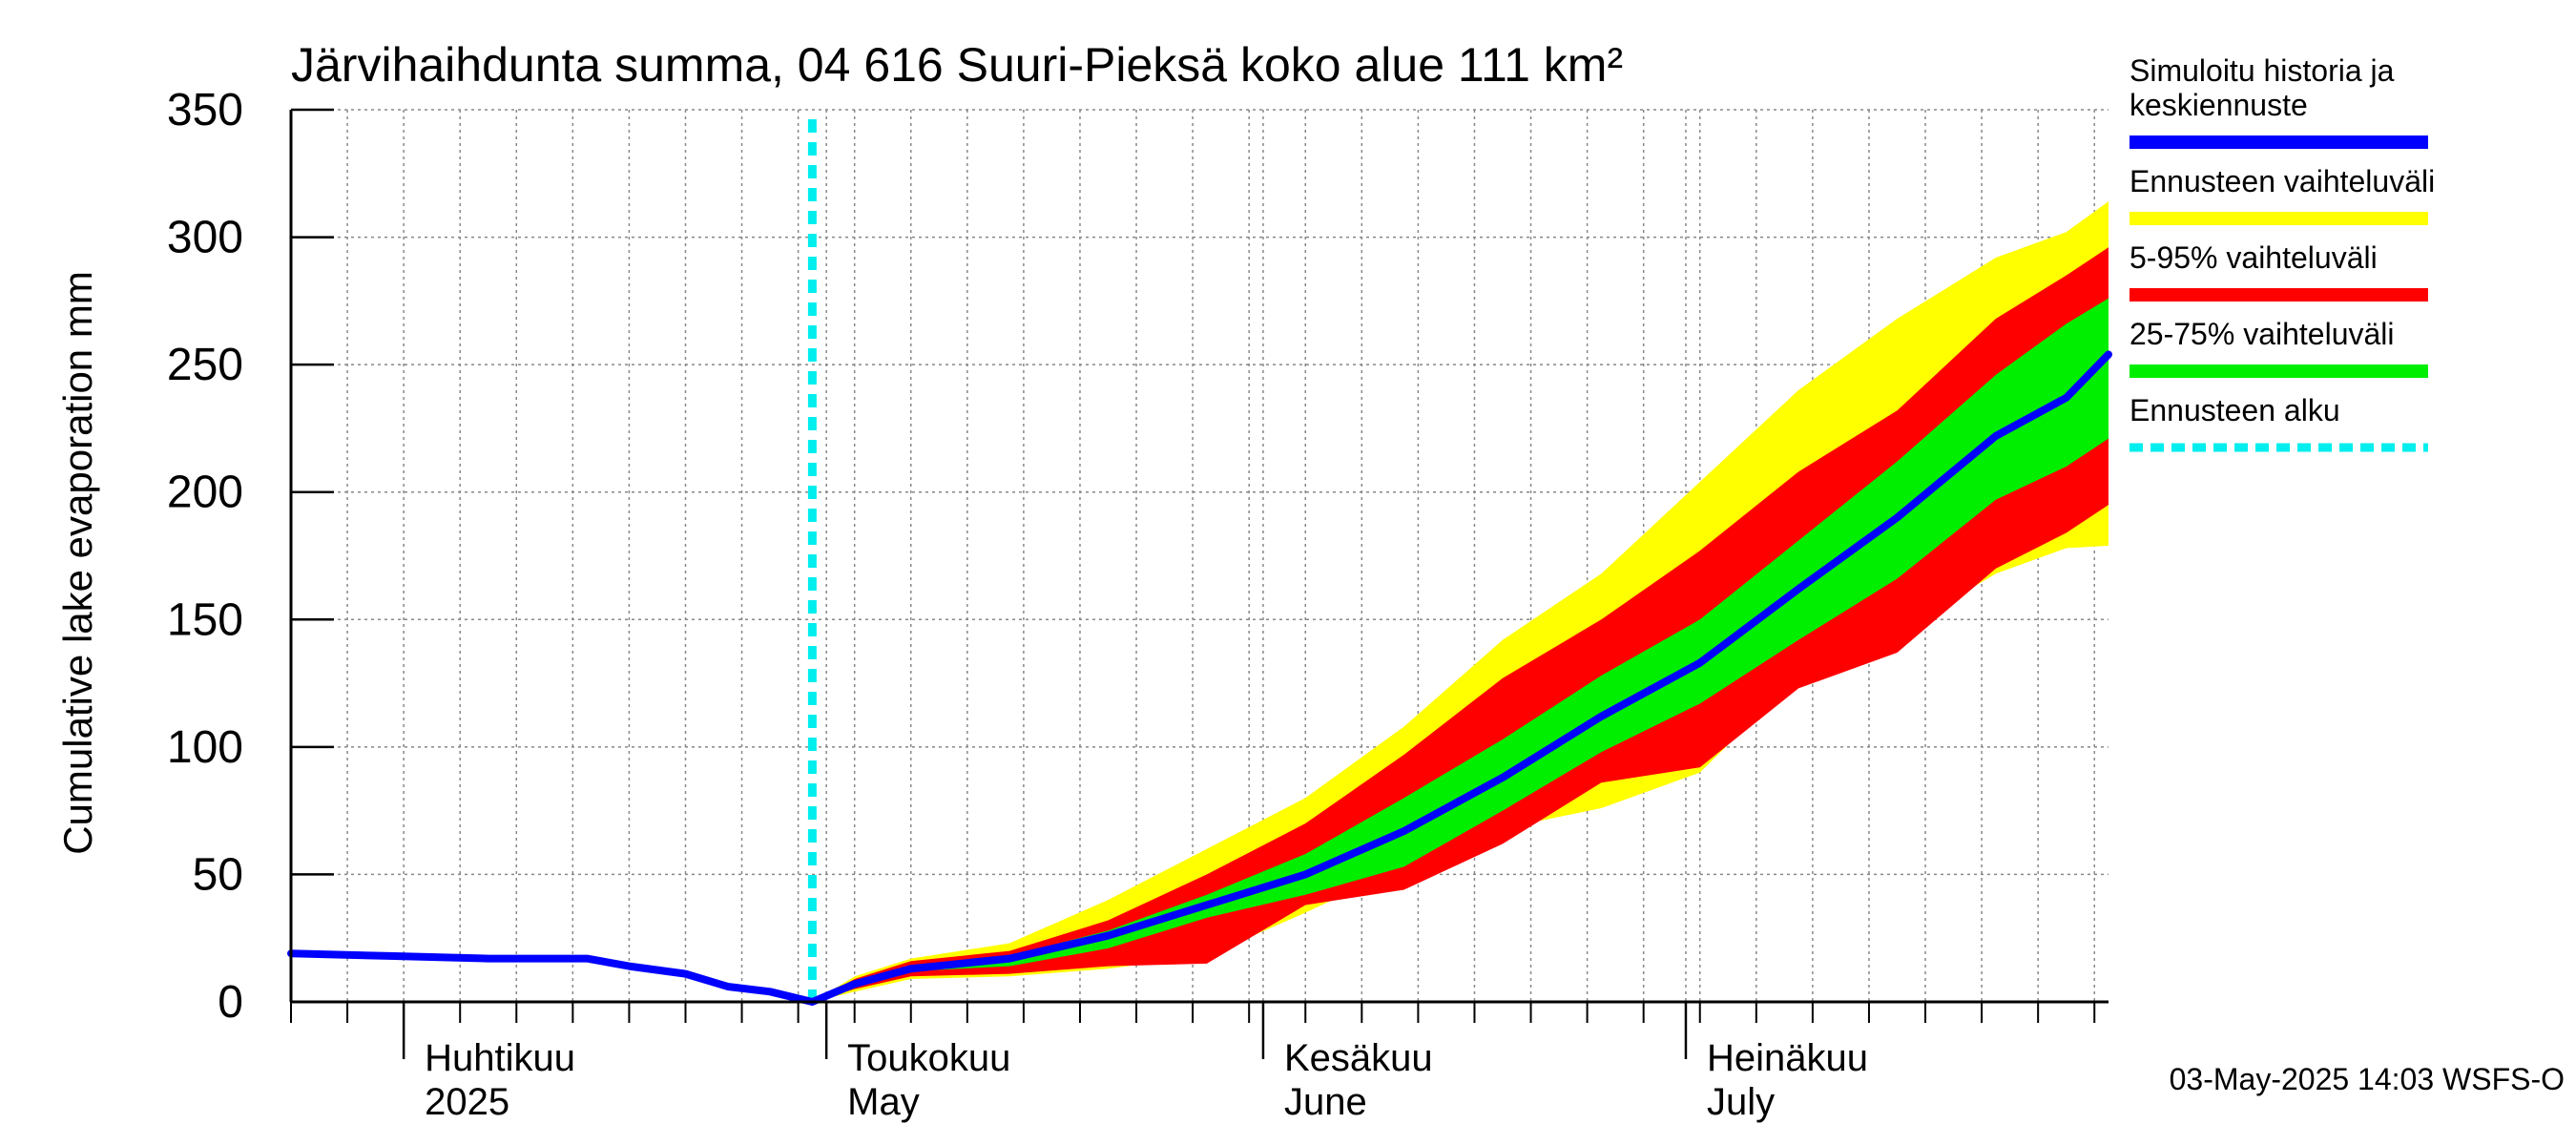 The image size is (2576, 1145). Describe the element at coordinates (205, 620) in the screenshot. I see `y-tick-label: 150` at that location.